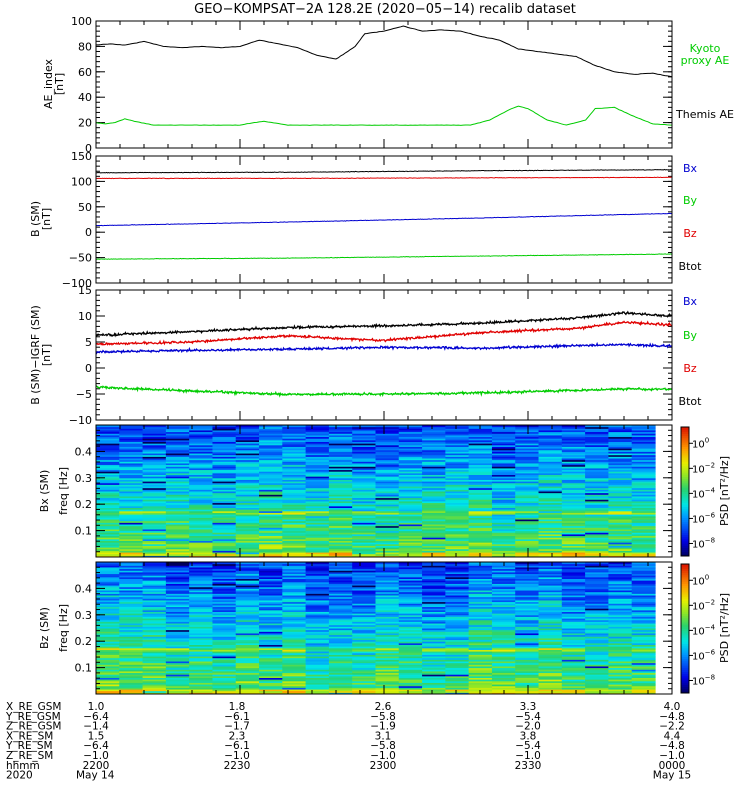 The image size is (750, 800). I want to click on y-tick-label: 80, so click(85, 46).